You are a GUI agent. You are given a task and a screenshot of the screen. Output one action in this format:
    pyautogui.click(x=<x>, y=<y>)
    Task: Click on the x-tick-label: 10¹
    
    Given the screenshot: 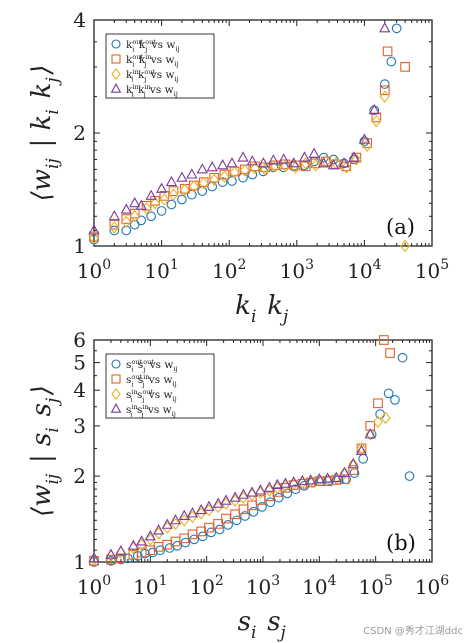 What is the action you would take?
    pyautogui.click(x=161, y=270)
    